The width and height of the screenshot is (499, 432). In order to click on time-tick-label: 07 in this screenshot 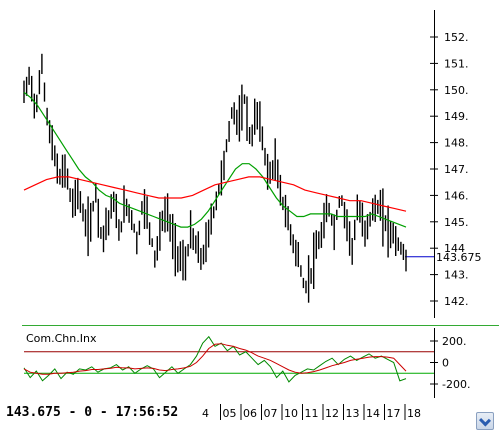, I will do `click(271, 413)`.